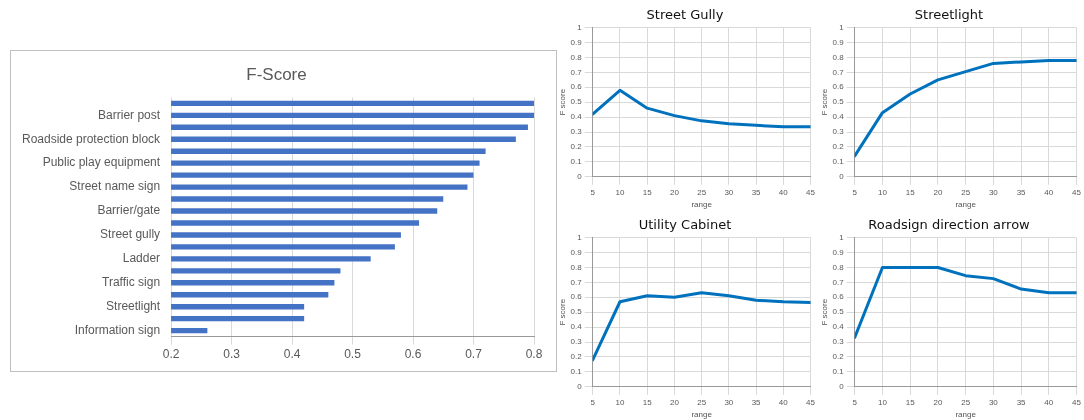 The height and width of the screenshot is (420, 1084). Describe the element at coordinates (171, 354) in the screenshot. I see `x-tick-label: 0.2` at that location.